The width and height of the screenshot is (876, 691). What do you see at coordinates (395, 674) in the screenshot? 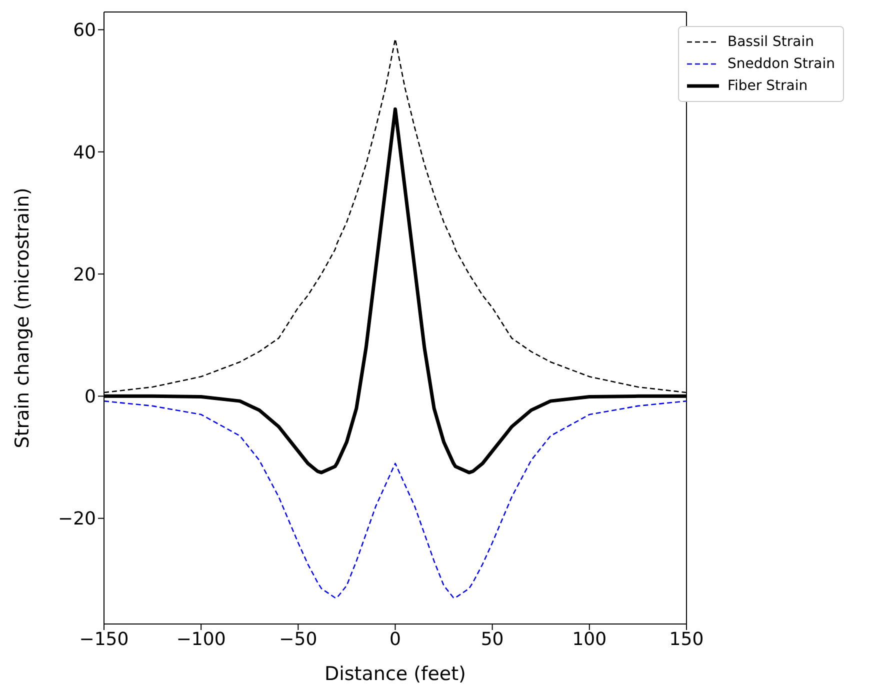
I see `x-axis-title: Distance (feet)` at bounding box center [395, 674].